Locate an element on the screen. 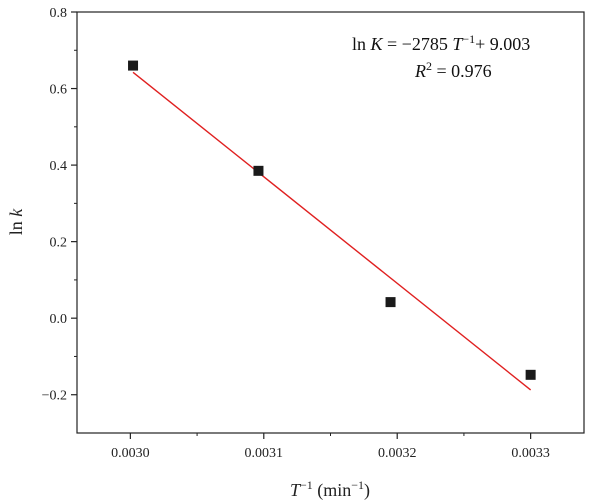 This screenshot has height=504, width=600. y-ticks: −0.2 0.0 0.2 0.4 0.6 0.8 is located at coordinates (59, 205).